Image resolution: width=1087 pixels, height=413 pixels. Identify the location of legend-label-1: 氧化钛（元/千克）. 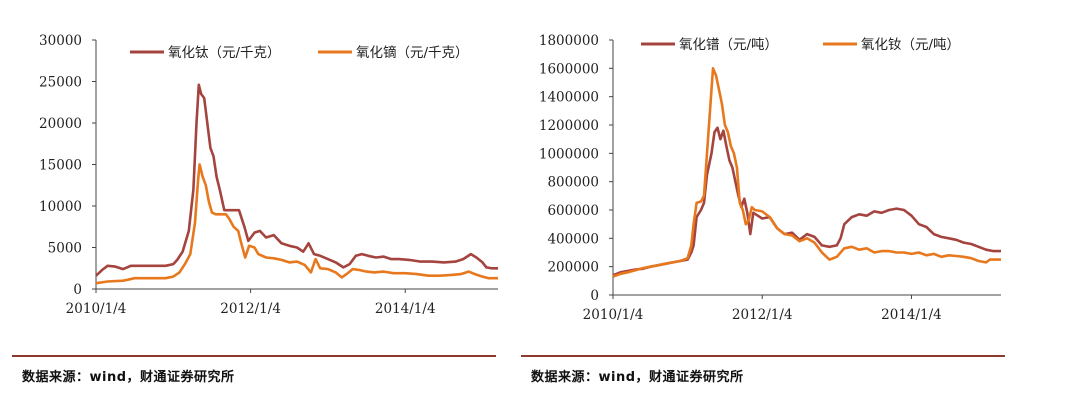
(224, 53).